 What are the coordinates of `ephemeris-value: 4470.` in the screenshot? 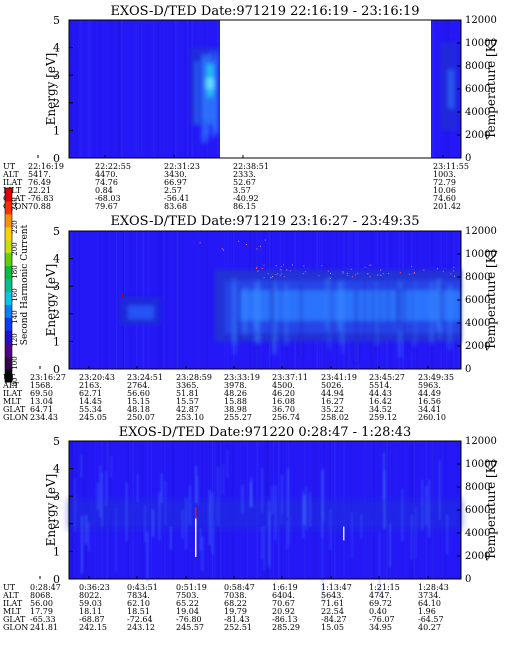 It's located at (106, 174).